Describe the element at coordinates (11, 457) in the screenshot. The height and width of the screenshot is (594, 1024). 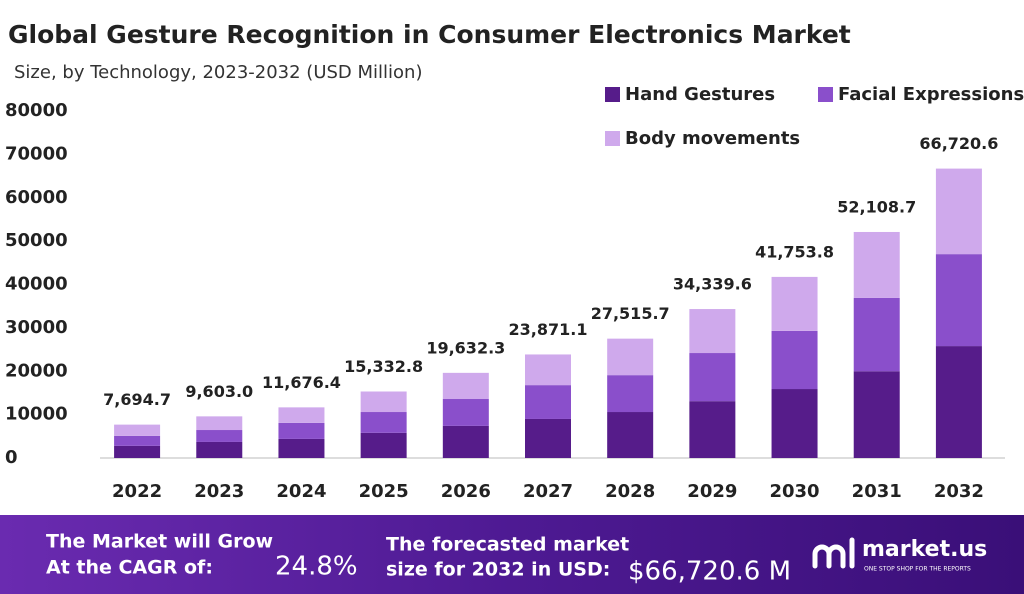
I see `y-tick-label: 0` at that location.